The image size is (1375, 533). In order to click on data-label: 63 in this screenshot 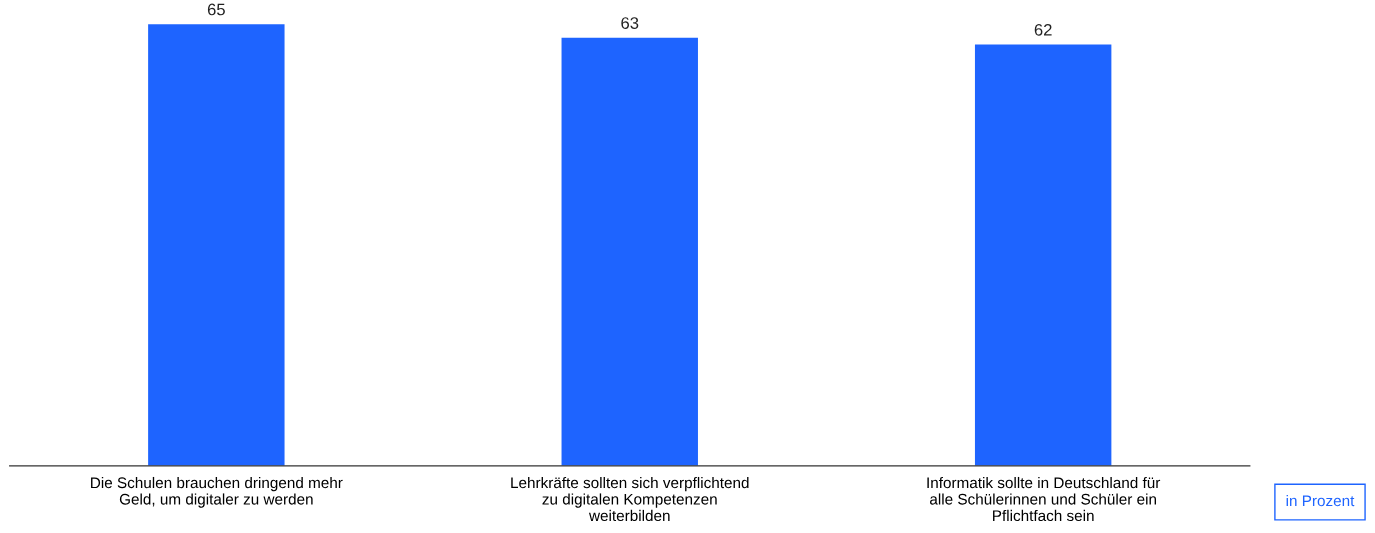, I will do `click(630, 23)`.